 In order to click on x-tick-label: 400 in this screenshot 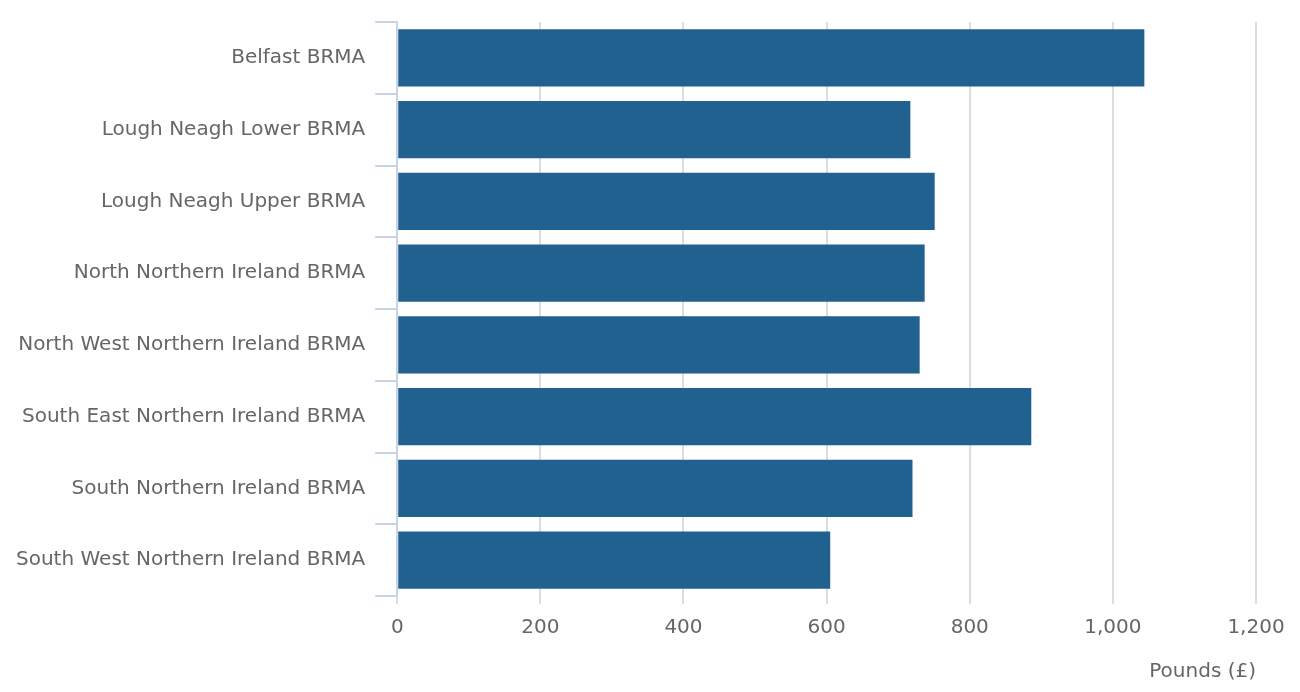, I will do `click(683, 626)`.